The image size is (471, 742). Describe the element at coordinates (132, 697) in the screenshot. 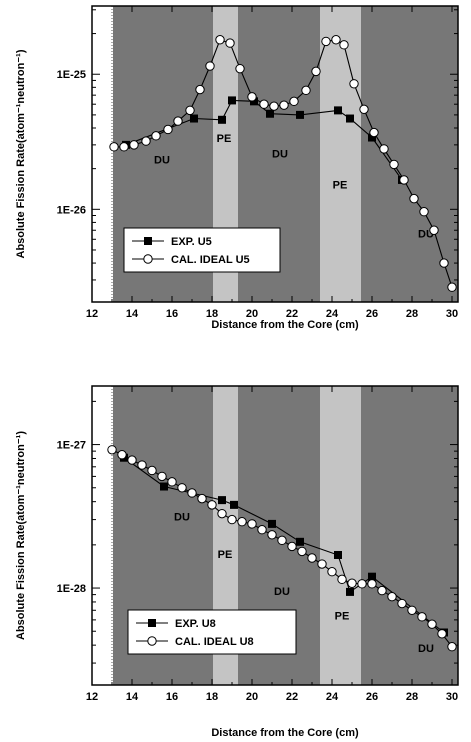

I see `x-tick-label: 14` at that location.